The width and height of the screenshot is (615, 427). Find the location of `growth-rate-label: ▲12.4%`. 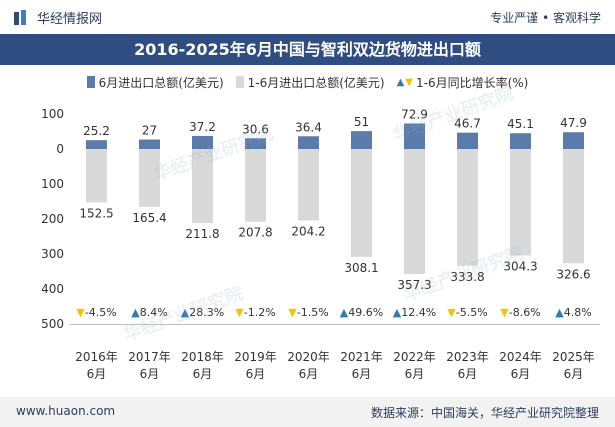

growth-rate-label: ▲12.4% is located at coordinates (414, 312).